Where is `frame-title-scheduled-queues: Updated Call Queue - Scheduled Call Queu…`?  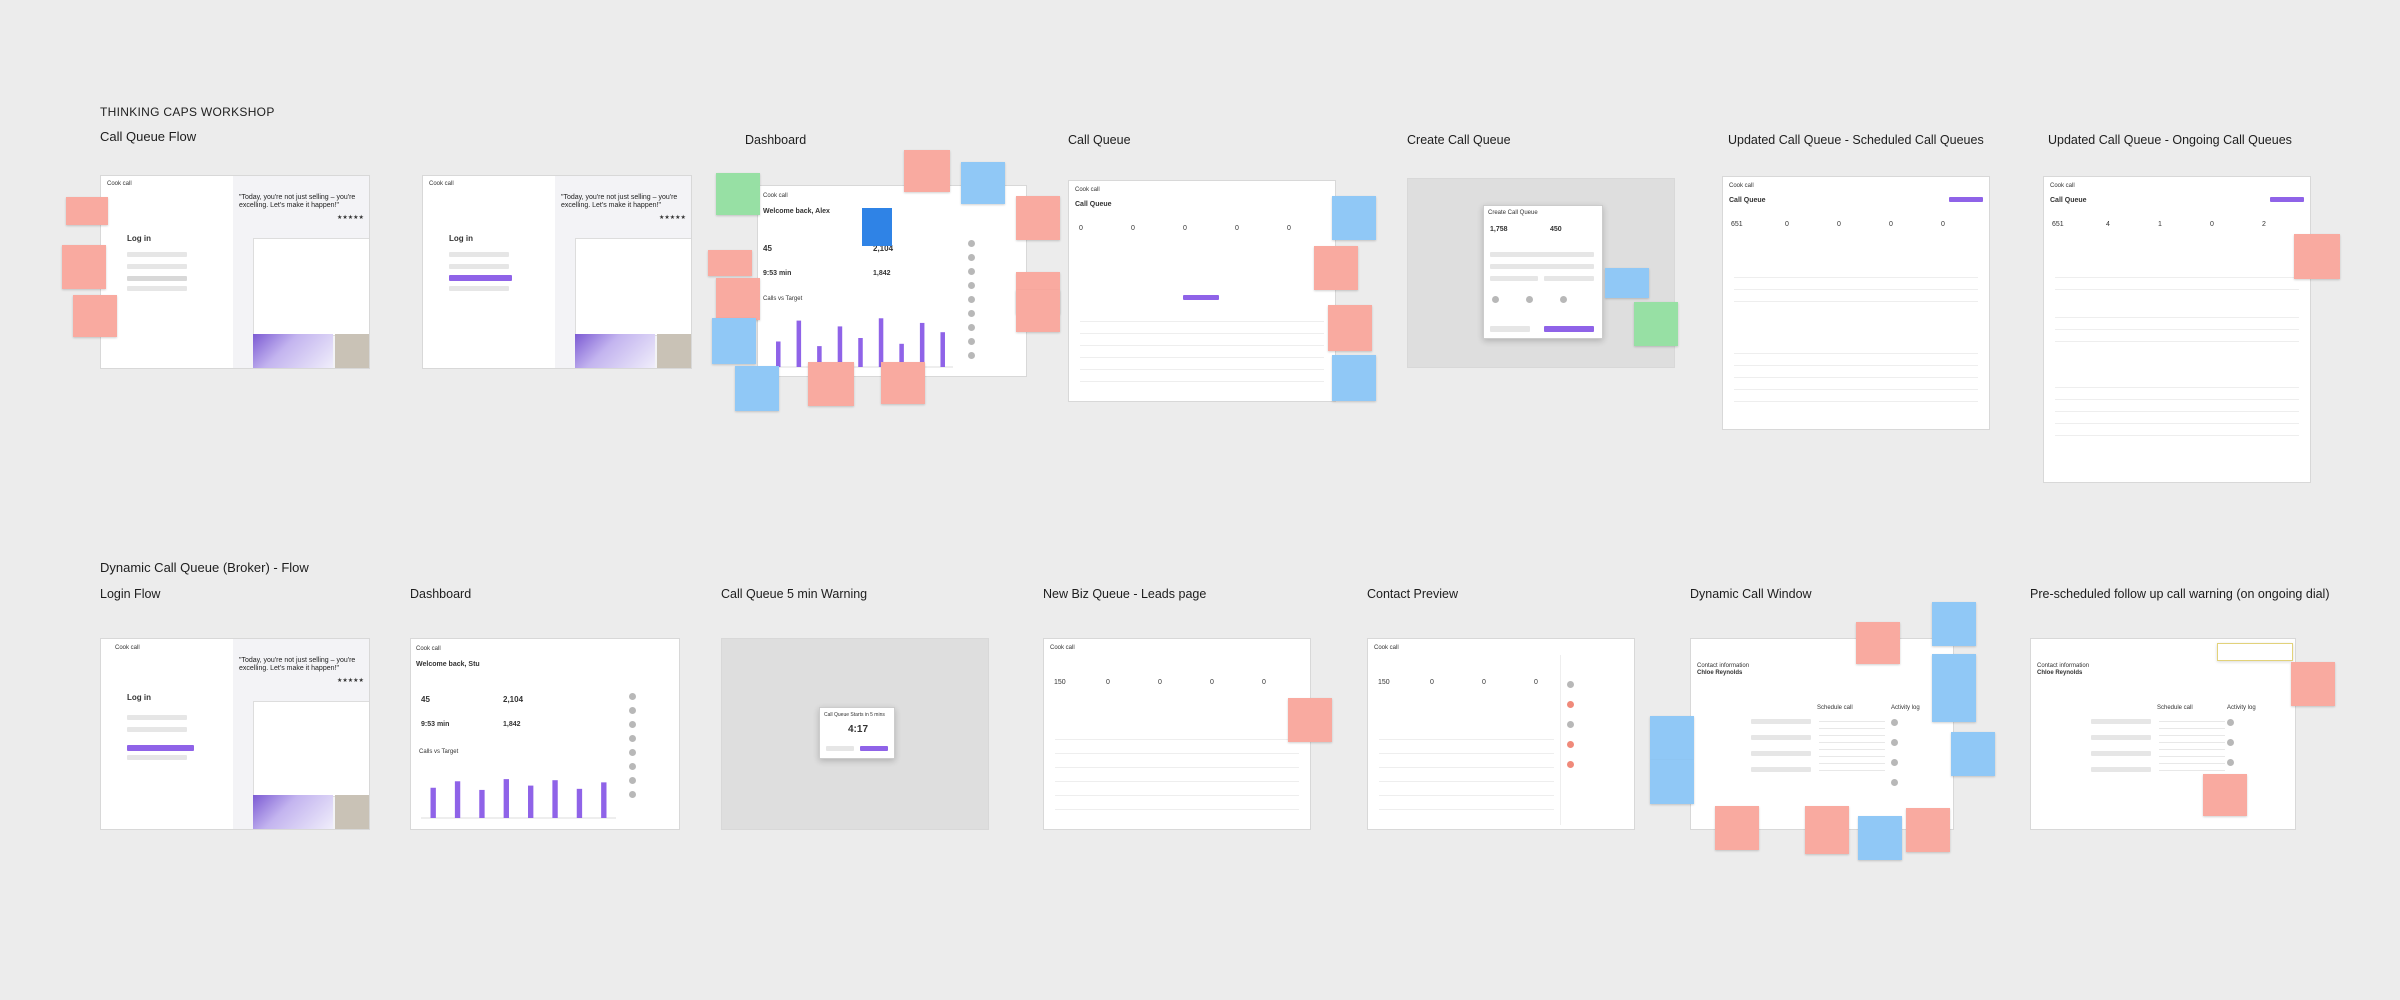 frame-title-scheduled-queues: Updated Call Queue - Scheduled Call Queu… is located at coordinates (1856, 140).